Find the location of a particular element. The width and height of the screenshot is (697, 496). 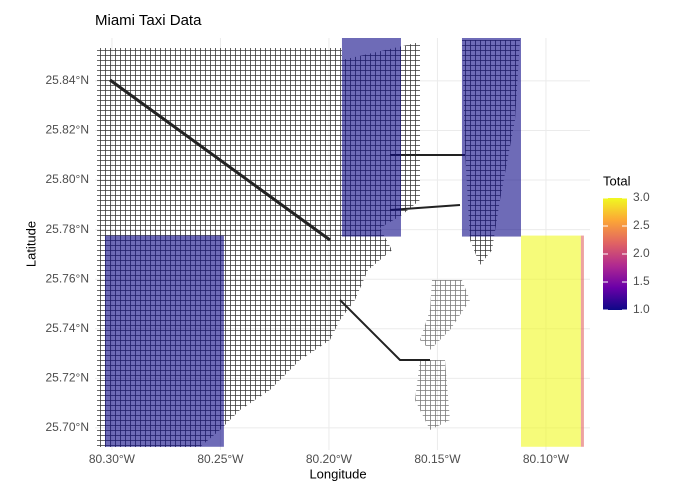

colorbar-label: 1.0 is located at coordinates (641, 309).